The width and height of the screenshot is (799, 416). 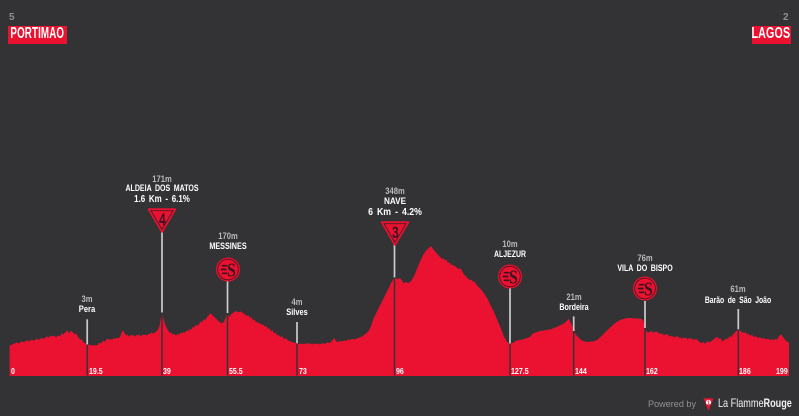 I want to click on svg-text: 1, so click(x=708, y=403).